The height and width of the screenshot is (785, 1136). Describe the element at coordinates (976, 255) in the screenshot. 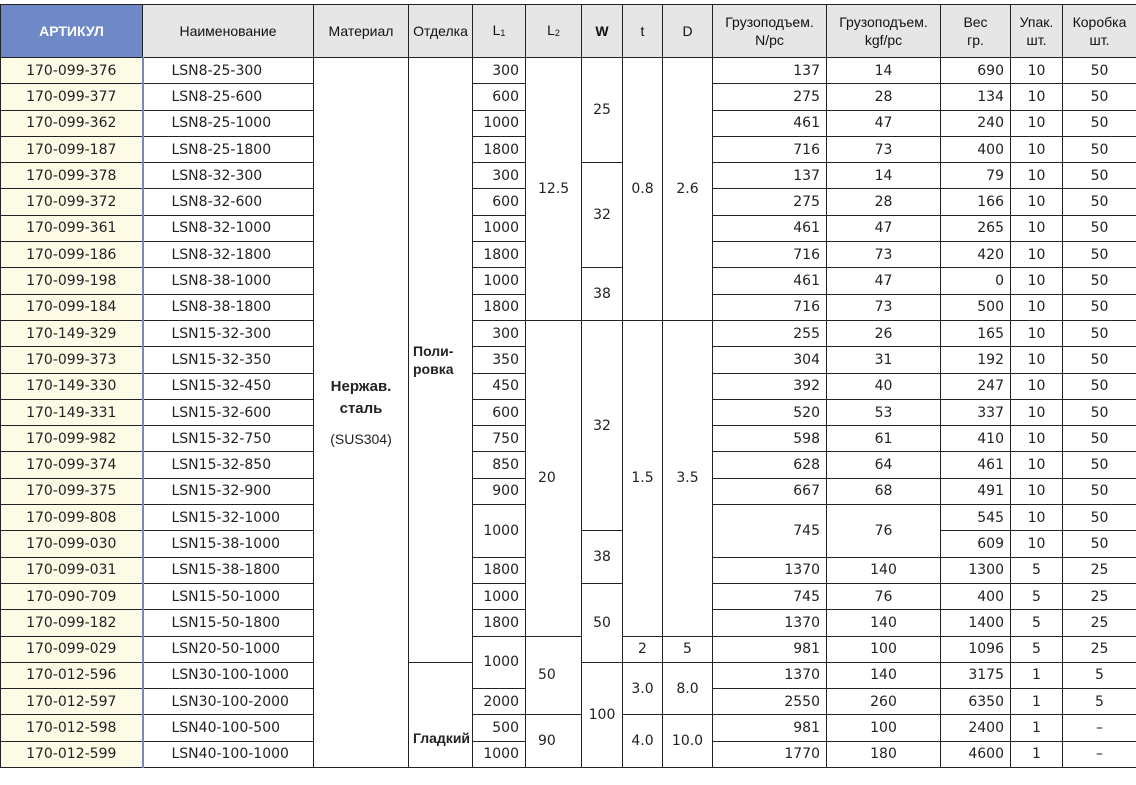

I see `weight-cell: 420` at that location.